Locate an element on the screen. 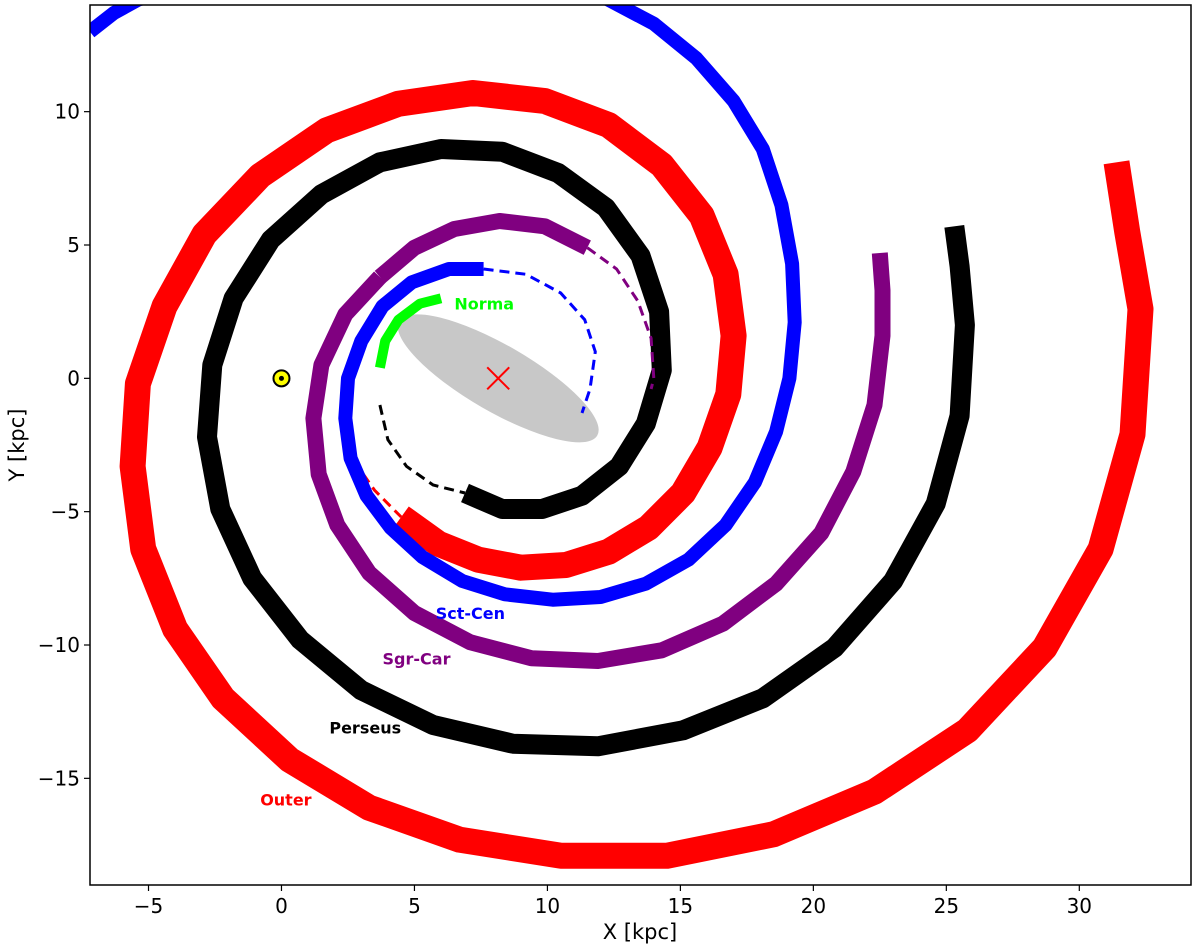  x-tick-label: 15 is located at coordinates (680, 906).